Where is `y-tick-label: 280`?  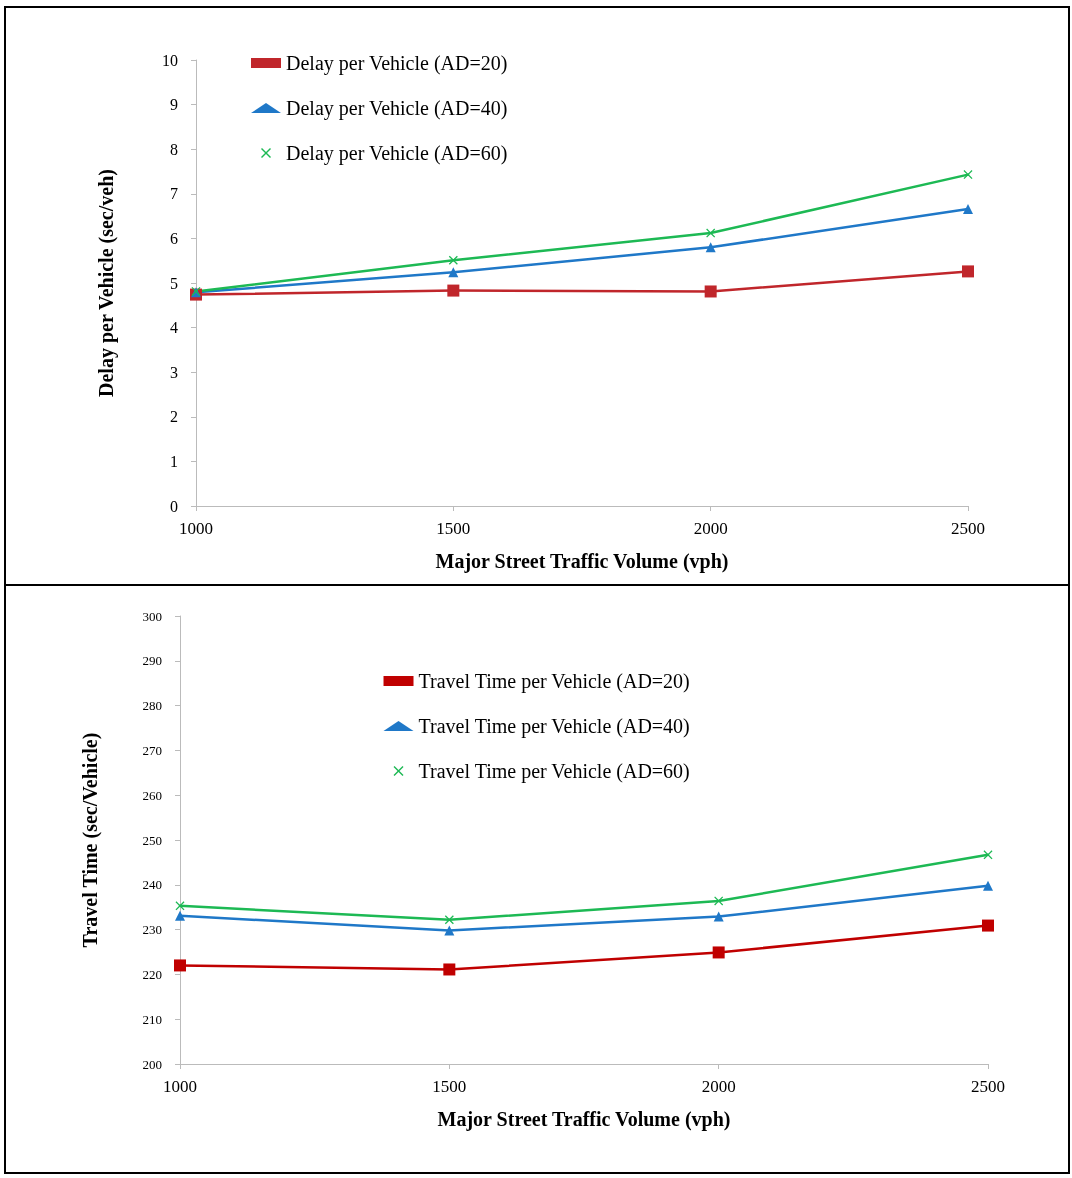 y-tick-label: 280 is located at coordinates (152, 706).